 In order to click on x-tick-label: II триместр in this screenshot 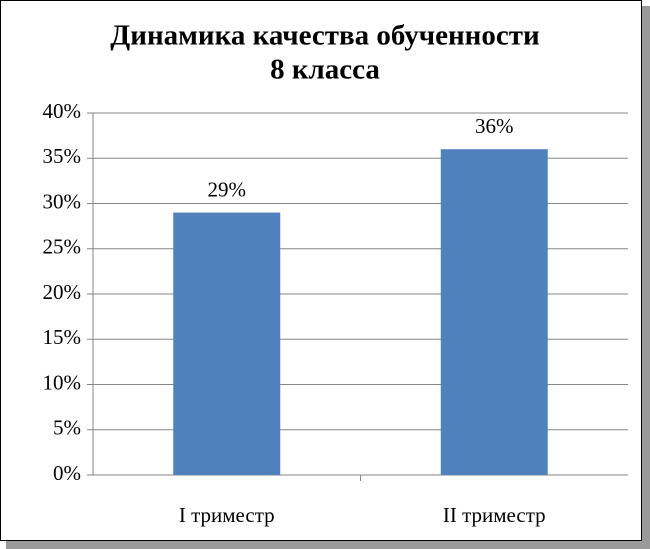, I will do `click(494, 515)`.